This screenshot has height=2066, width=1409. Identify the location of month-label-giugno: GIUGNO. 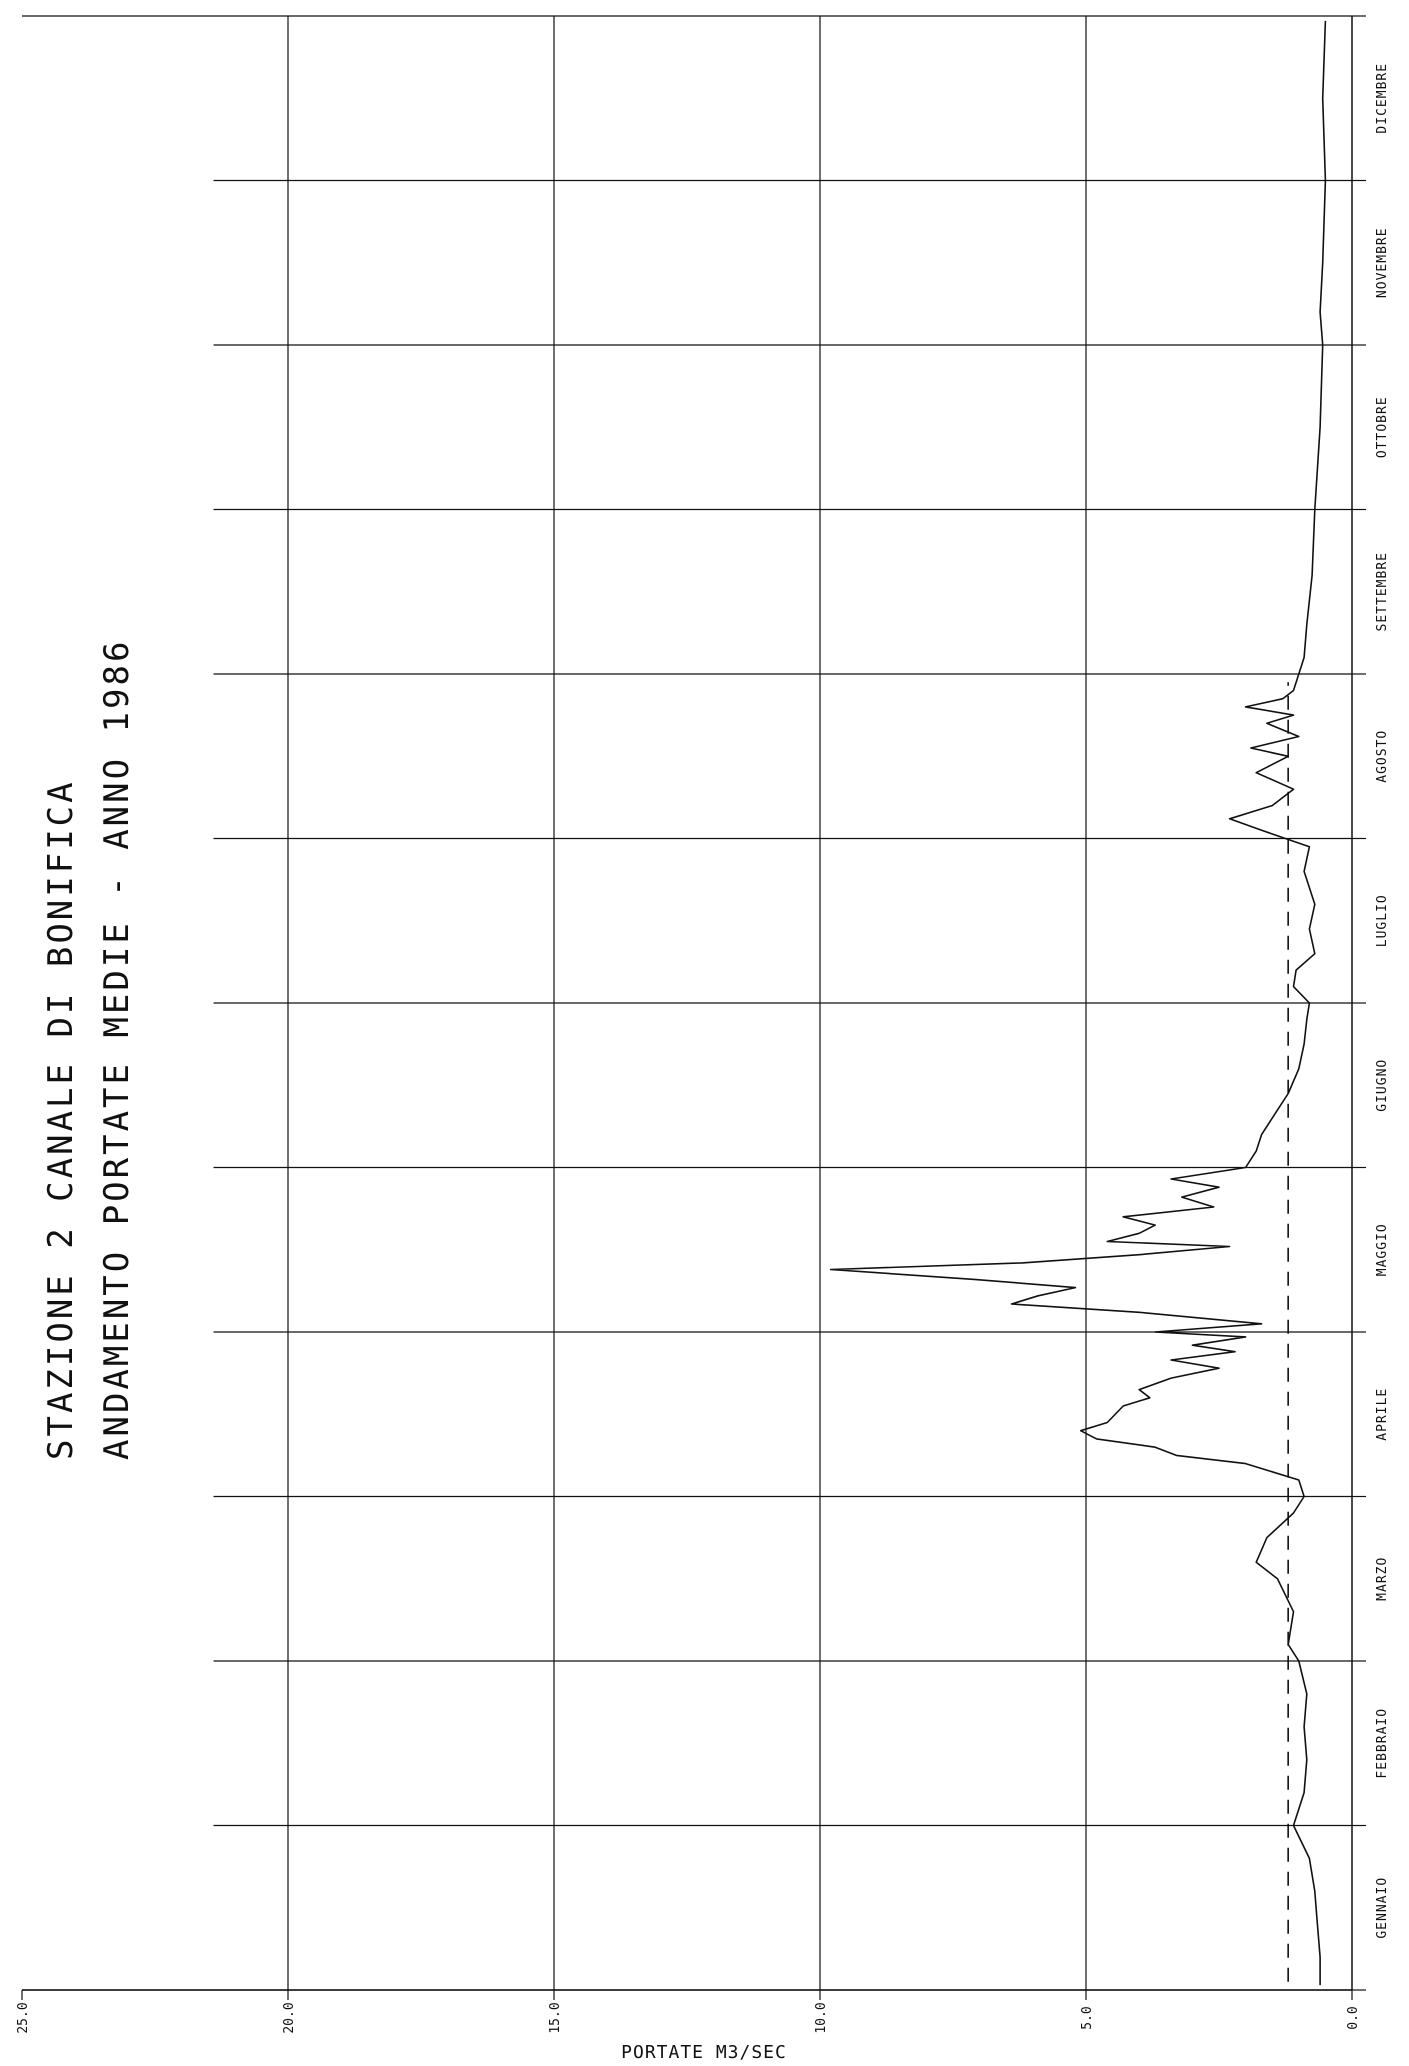
(1382, 1085).